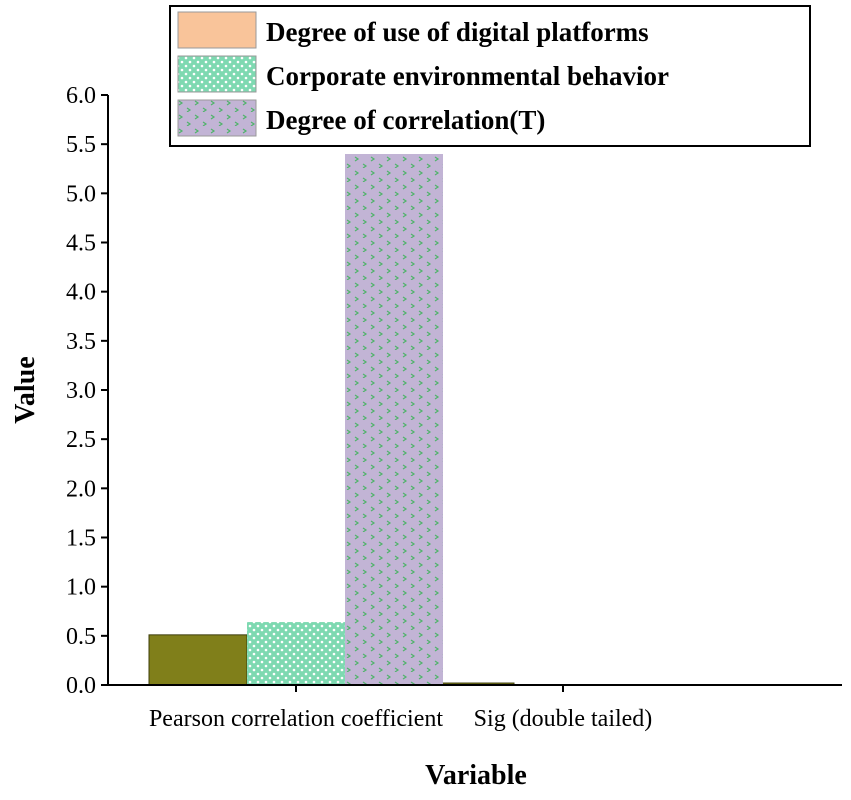  I want to click on y-tick-label: 2.5, so click(81, 440).